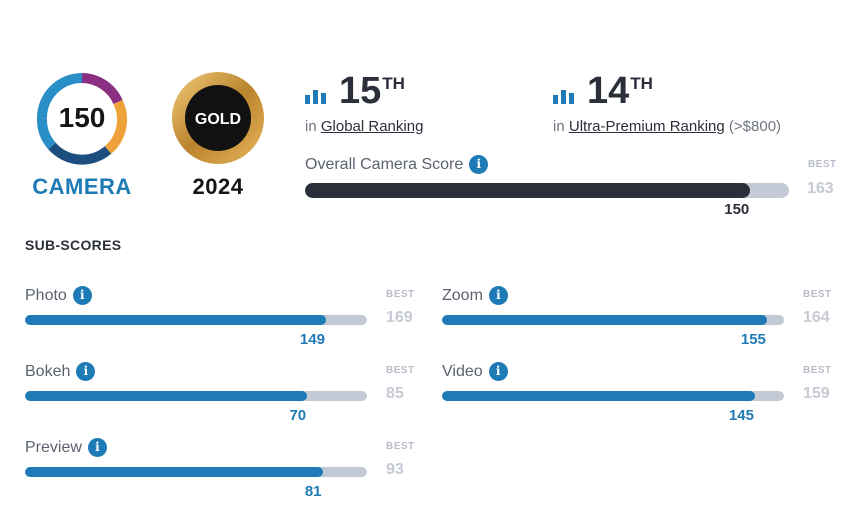 Image resolution: width=858 pixels, height=514 pixels. I want to click on camera-score-badge: 150 CAMERA, so click(82, 133).